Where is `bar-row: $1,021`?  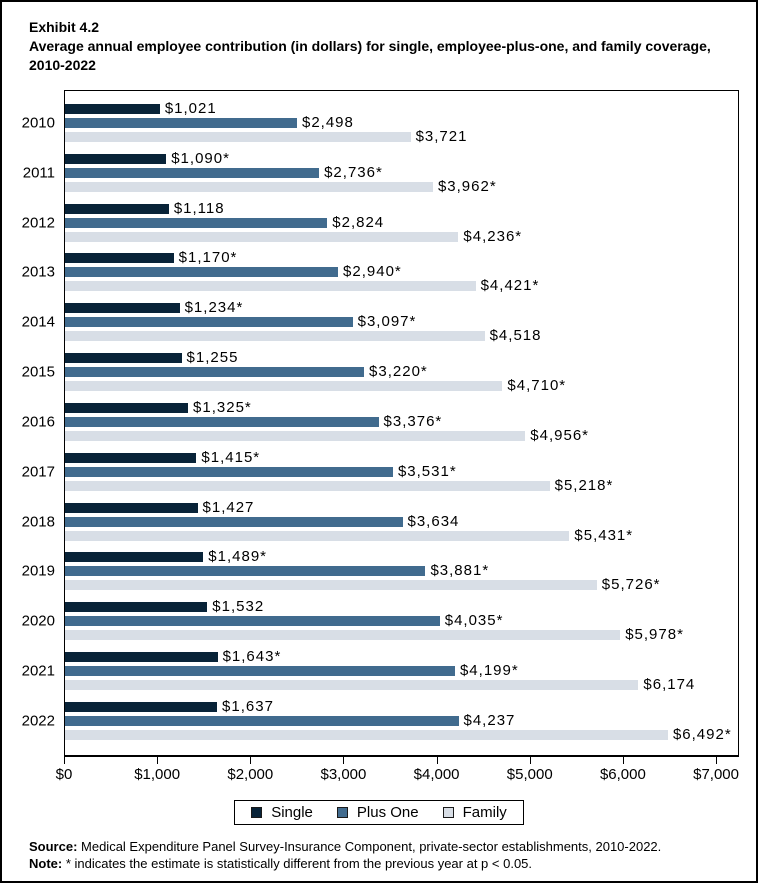
bar-row: $1,021 is located at coordinates (401, 108).